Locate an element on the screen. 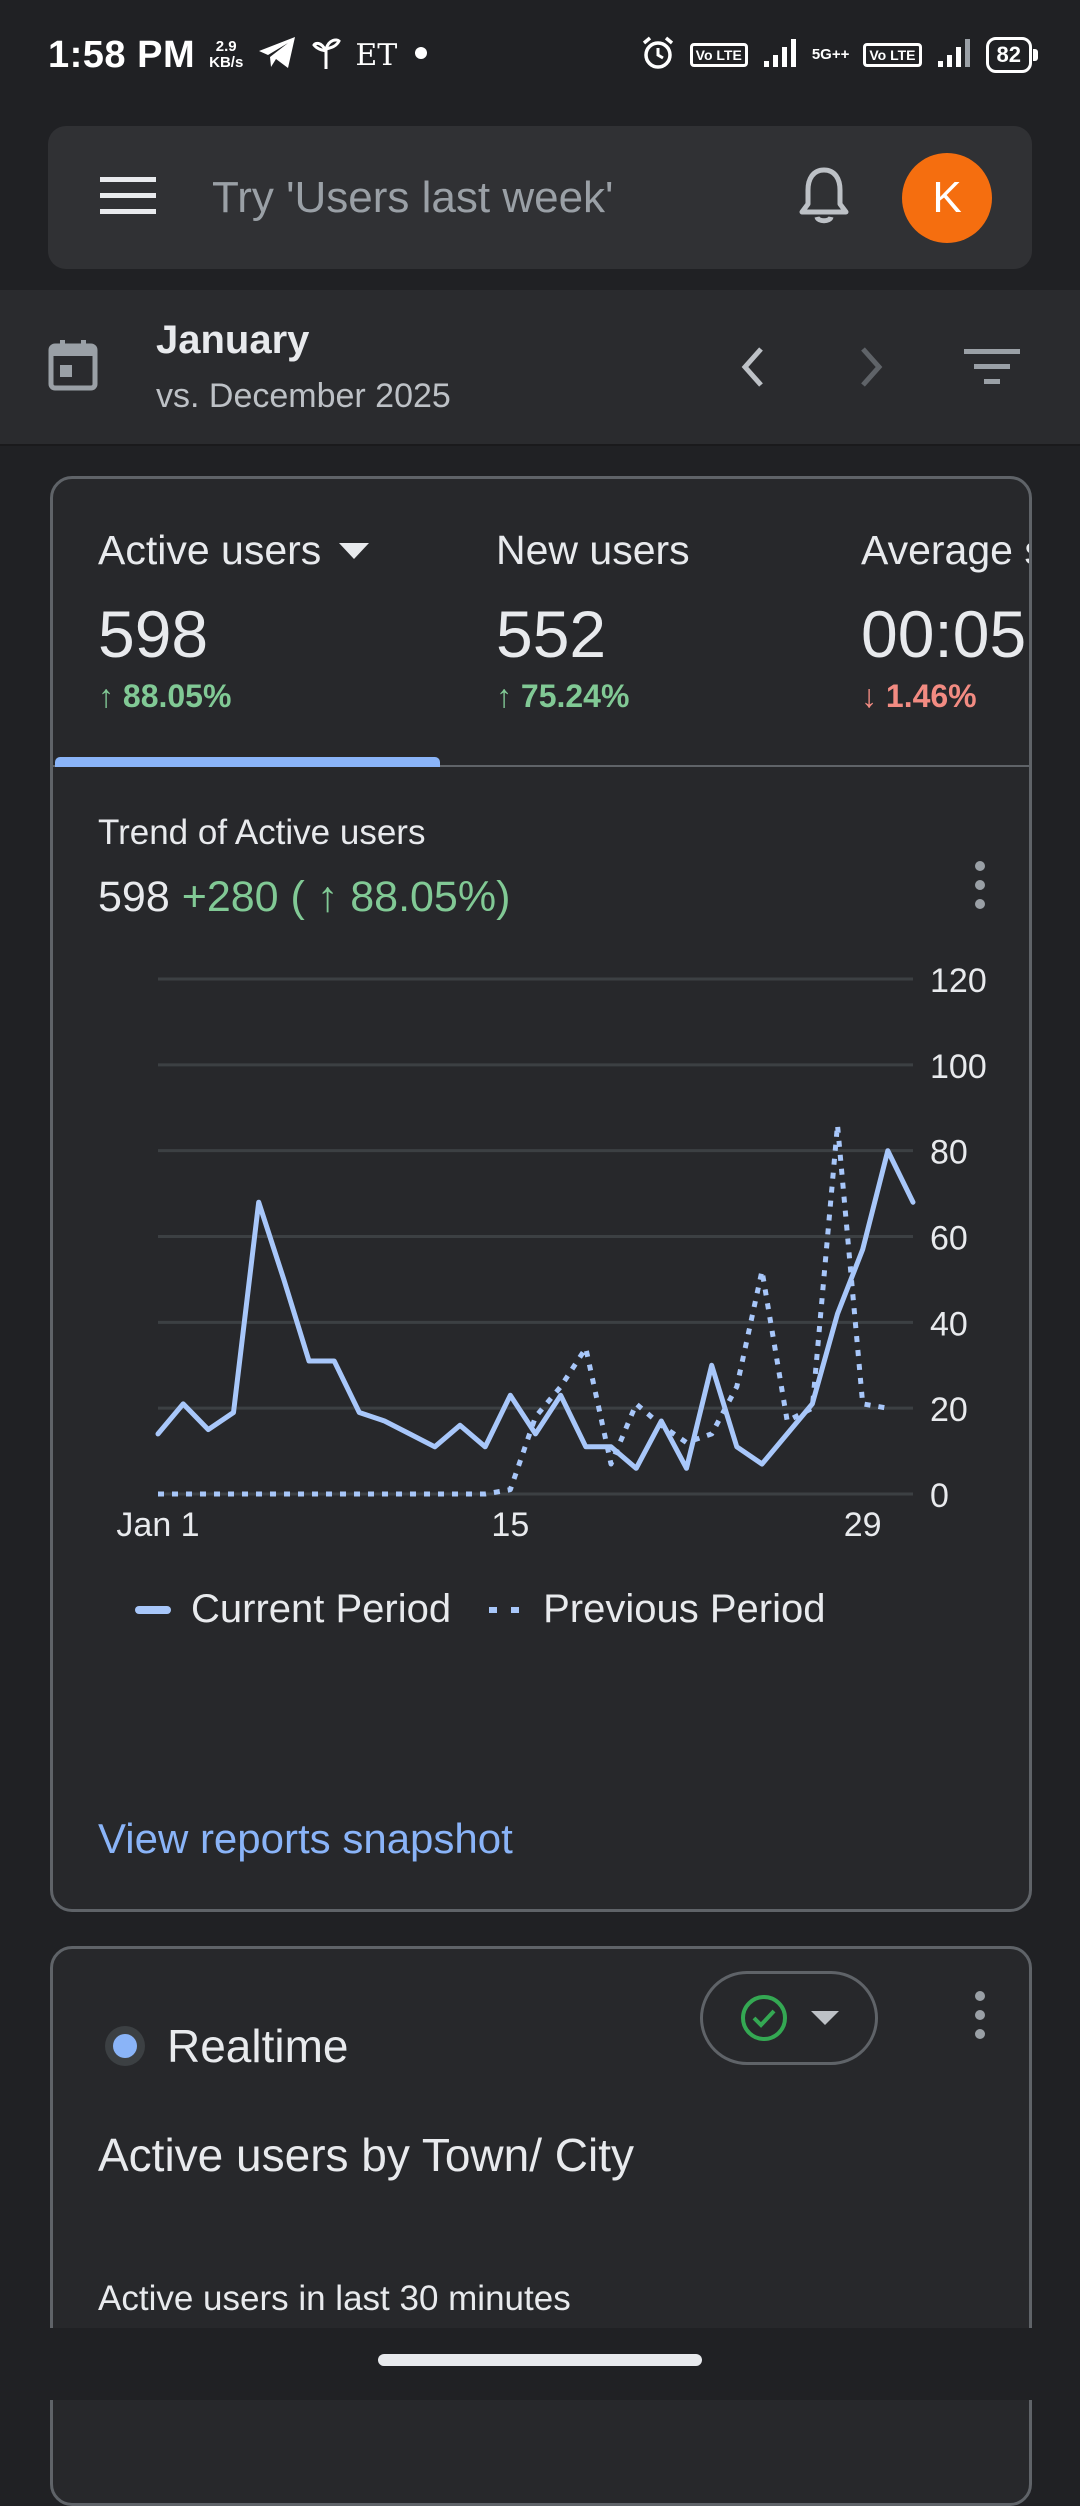  metric-label: Active users is located at coordinates (234, 550).